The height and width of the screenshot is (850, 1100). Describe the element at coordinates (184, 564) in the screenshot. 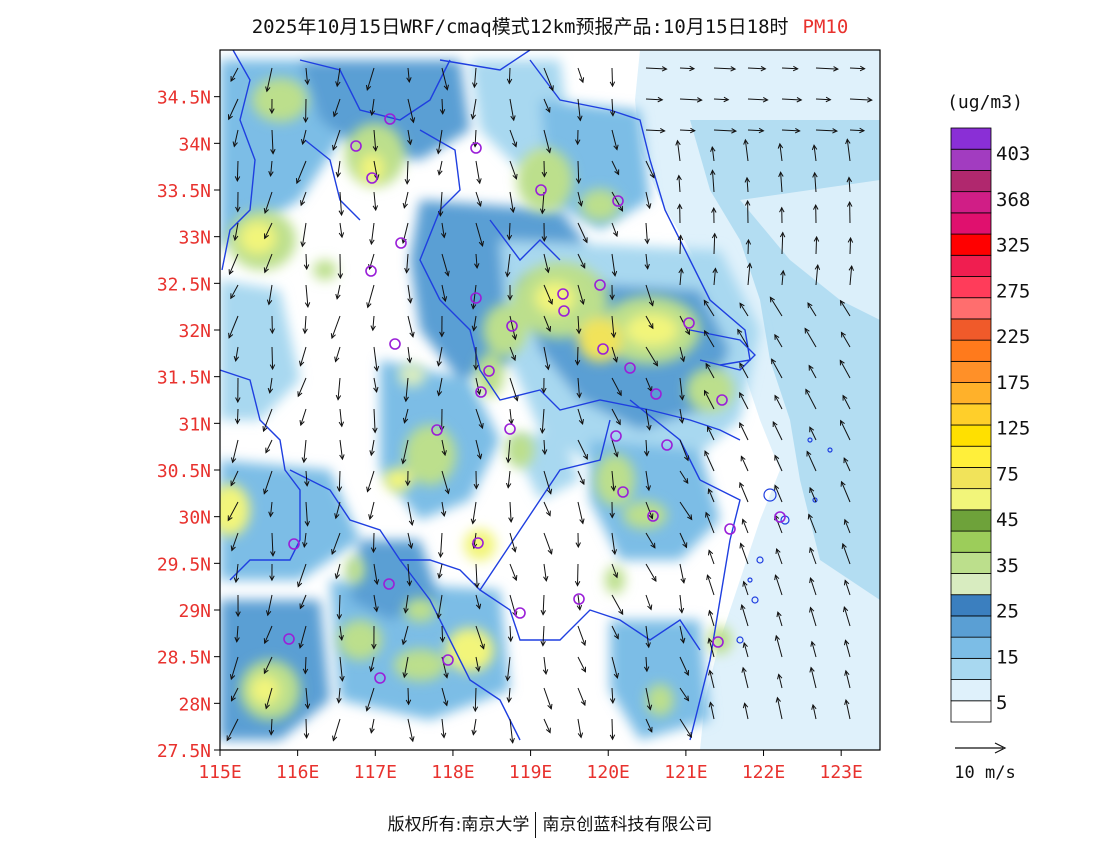

I see `lat-tick-label: 29.5N` at that location.